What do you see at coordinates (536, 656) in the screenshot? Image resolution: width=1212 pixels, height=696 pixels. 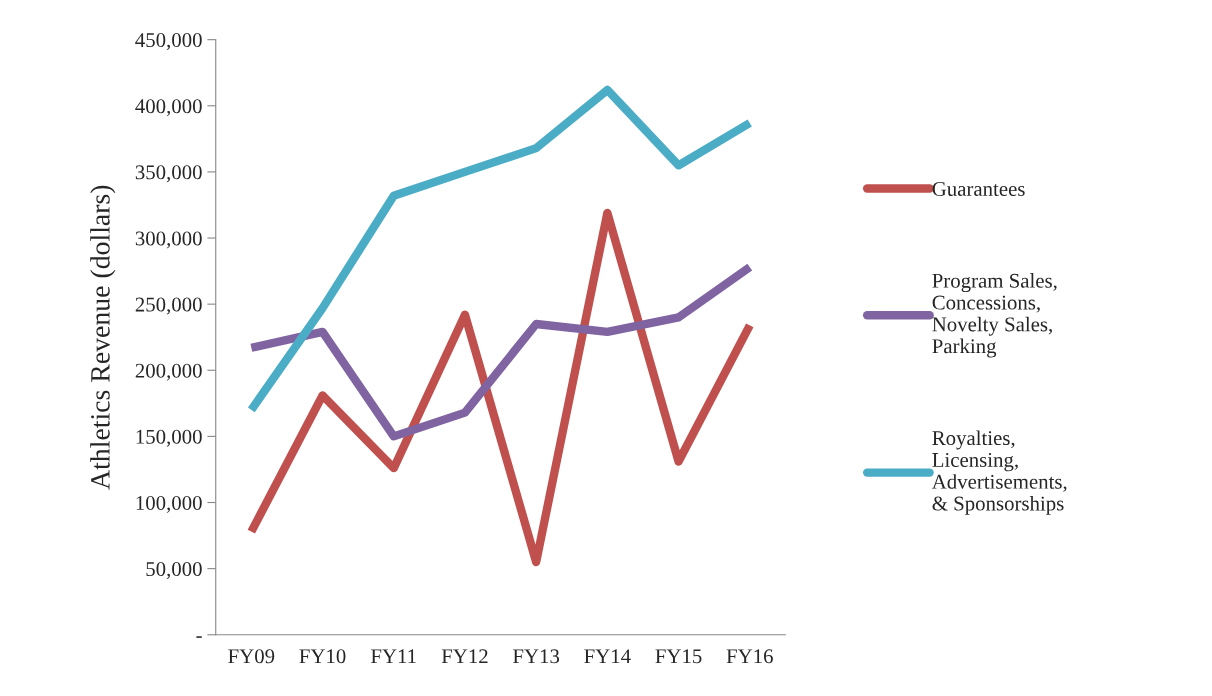 I see `x-tick-label: FY13` at bounding box center [536, 656].